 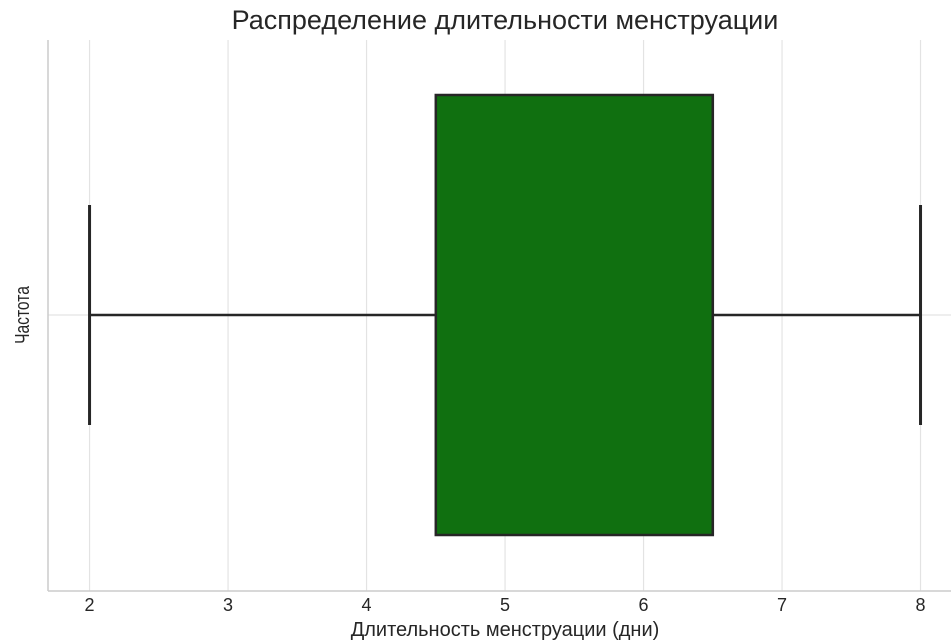 What do you see at coordinates (228, 605) in the screenshot?
I see `x-tick-label: 3` at bounding box center [228, 605].